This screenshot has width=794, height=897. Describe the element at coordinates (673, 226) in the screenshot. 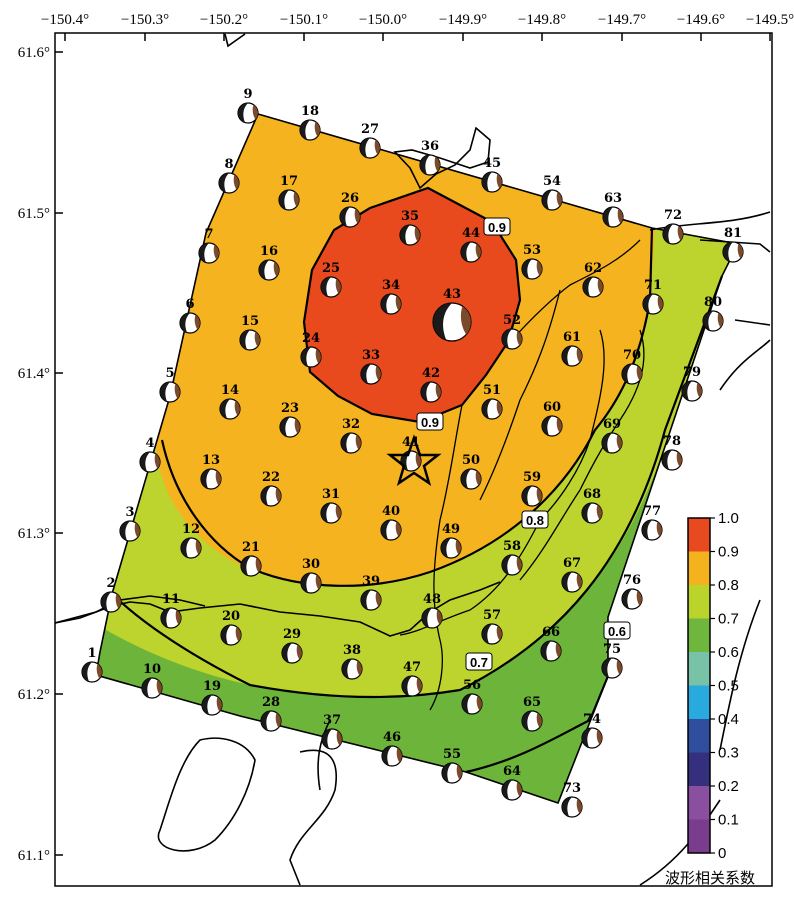

I see `station-72: 72` at that location.